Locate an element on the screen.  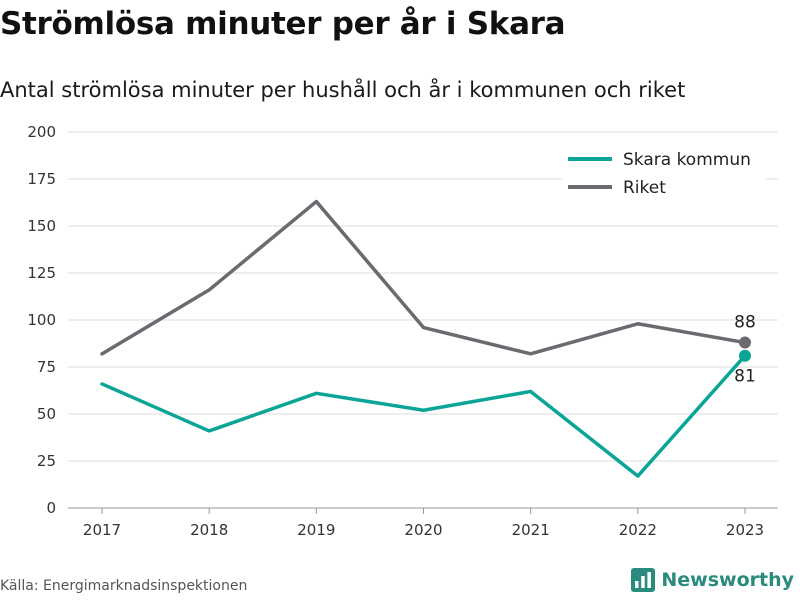
legend-label-riket: Riket is located at coordinates (644, 188).